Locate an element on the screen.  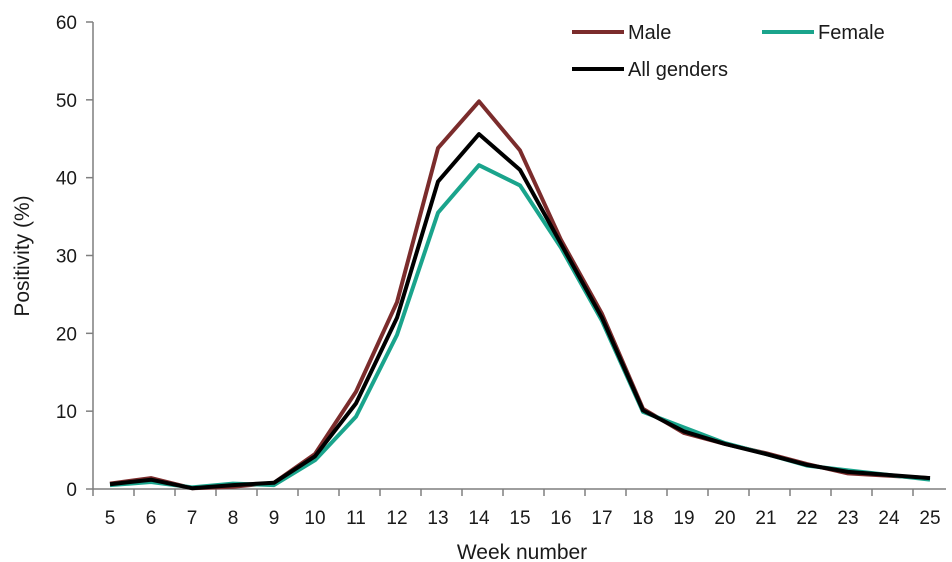
y-tick-label: 50 is located at coordinates (66, 101).